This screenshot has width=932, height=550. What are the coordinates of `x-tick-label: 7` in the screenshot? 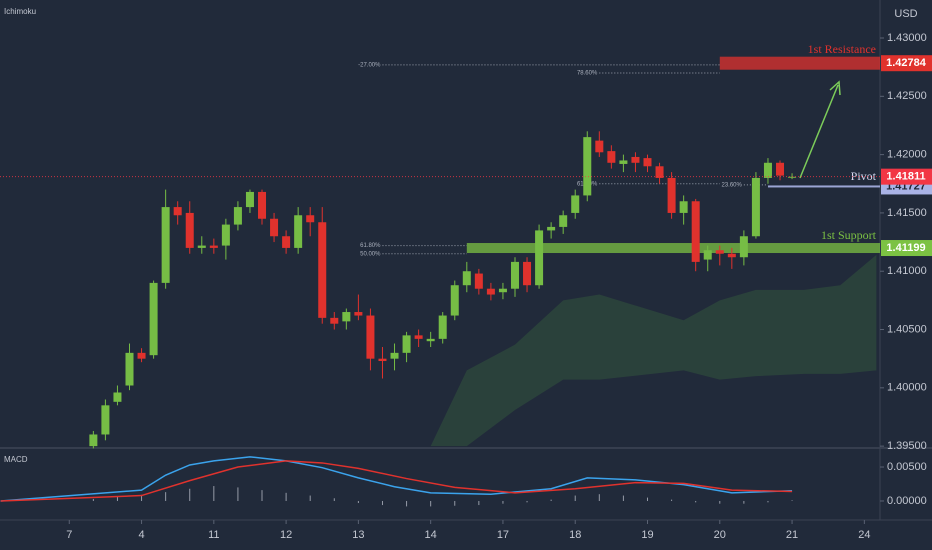 It's located at (69, 535).